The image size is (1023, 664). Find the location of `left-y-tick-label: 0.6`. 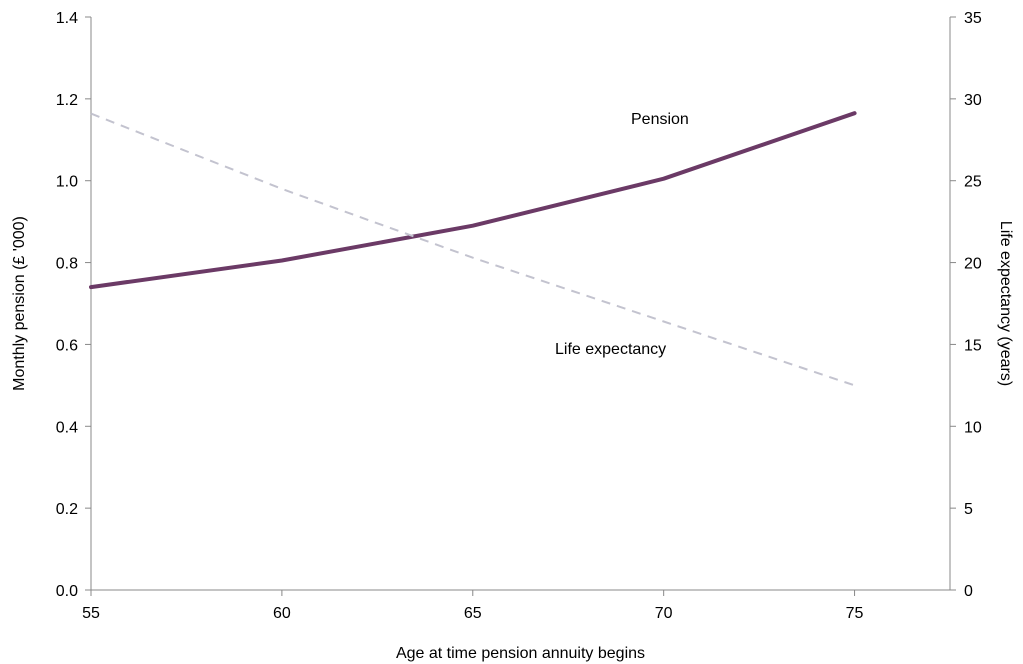

left-y-tick-label: 0.6 is located at coordinates (67, 345).